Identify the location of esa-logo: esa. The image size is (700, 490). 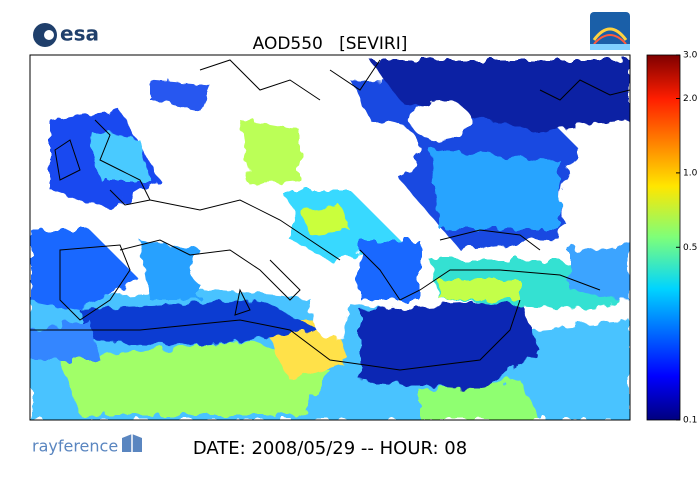
(66, 34).